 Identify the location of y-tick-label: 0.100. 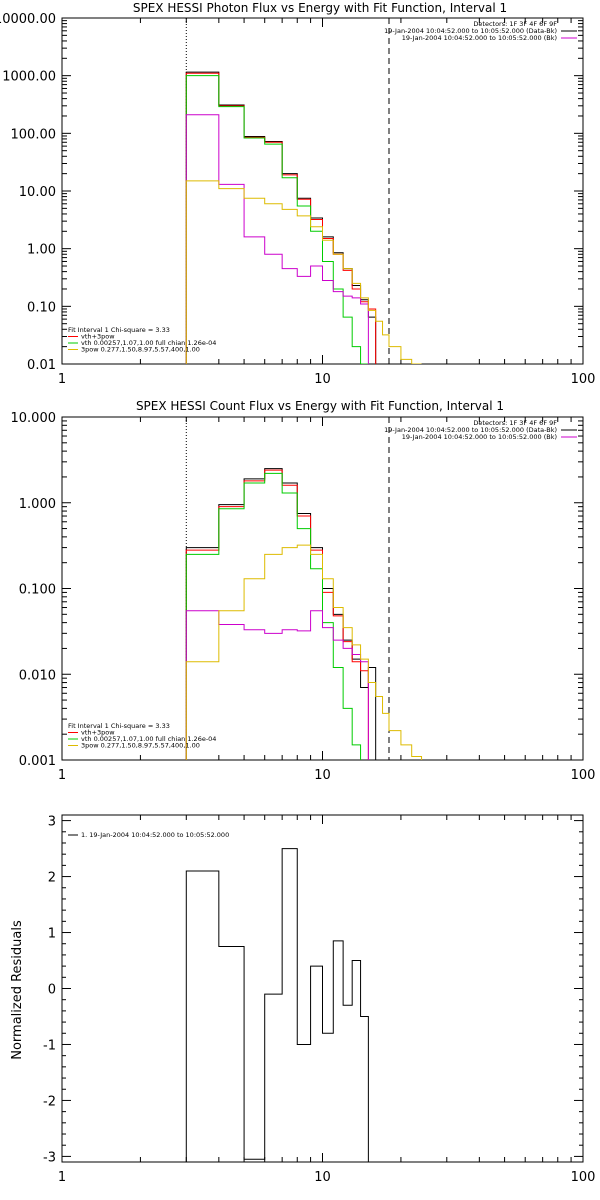
(37, 590).